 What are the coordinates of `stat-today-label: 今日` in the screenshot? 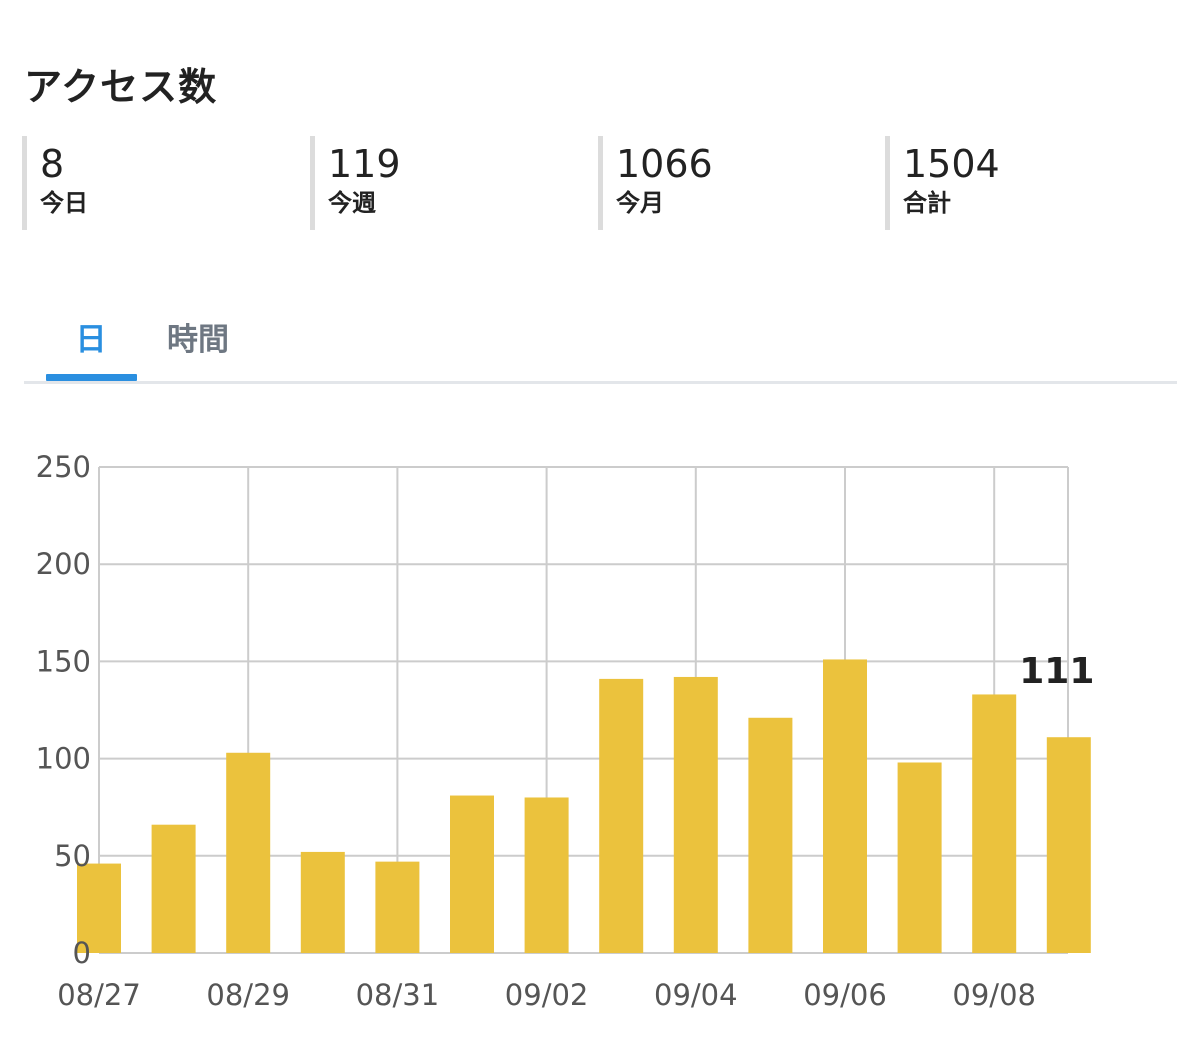 It's located at (64, 203).